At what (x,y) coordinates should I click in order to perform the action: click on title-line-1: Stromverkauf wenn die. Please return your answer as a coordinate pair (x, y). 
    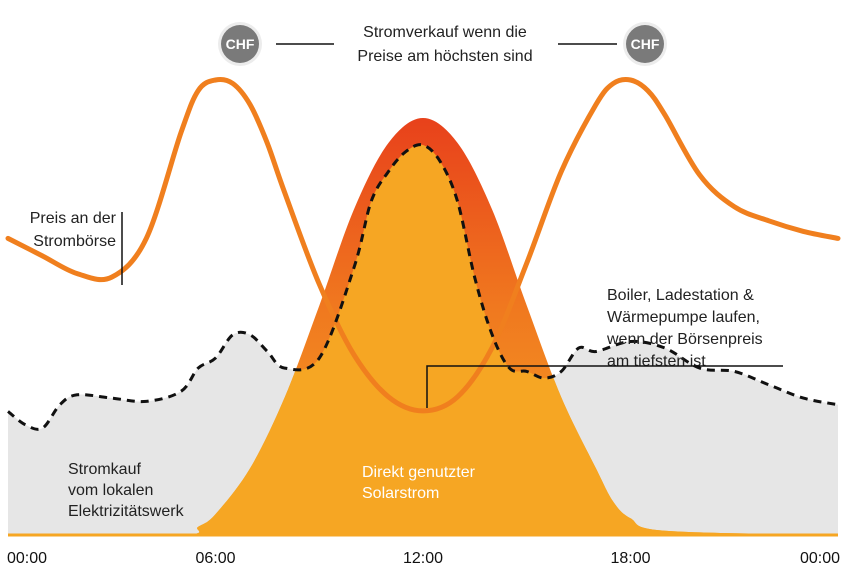
    Looking at the image, I should click on (445, 32).